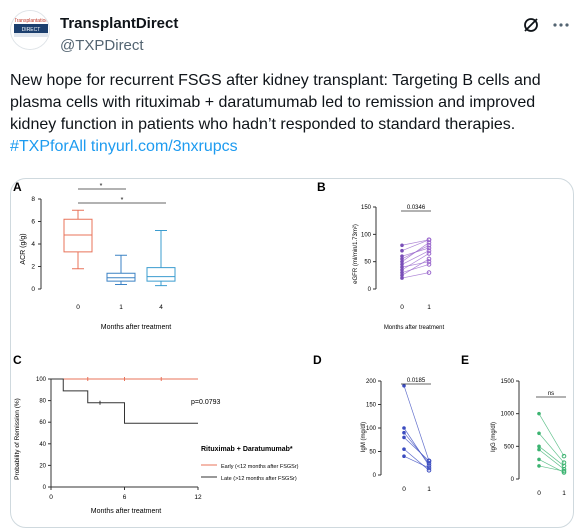 The height and width of the screenshot is (528, 582). What do you see at coordinates (17, 360) in the screenshot?
I see `panel-c-label: C` at bounding box center [17, 360].